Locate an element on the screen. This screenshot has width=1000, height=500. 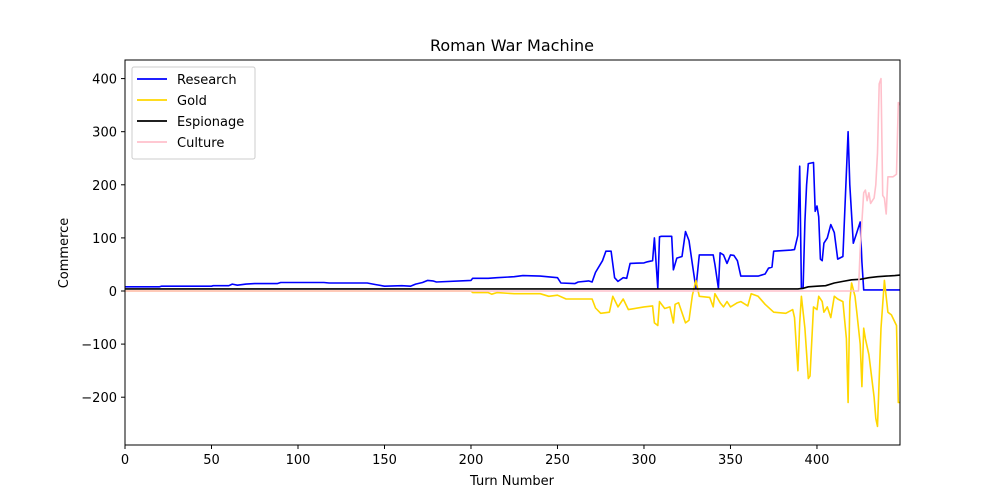
legend-box is located at coordinates (193, 113).